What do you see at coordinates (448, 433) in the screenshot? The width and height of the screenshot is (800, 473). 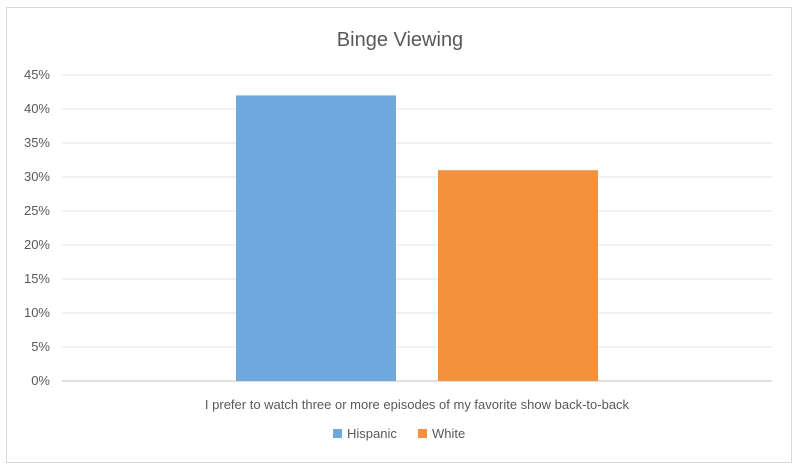 I see `legend-label-white: White` at bounding box center [448, 433].